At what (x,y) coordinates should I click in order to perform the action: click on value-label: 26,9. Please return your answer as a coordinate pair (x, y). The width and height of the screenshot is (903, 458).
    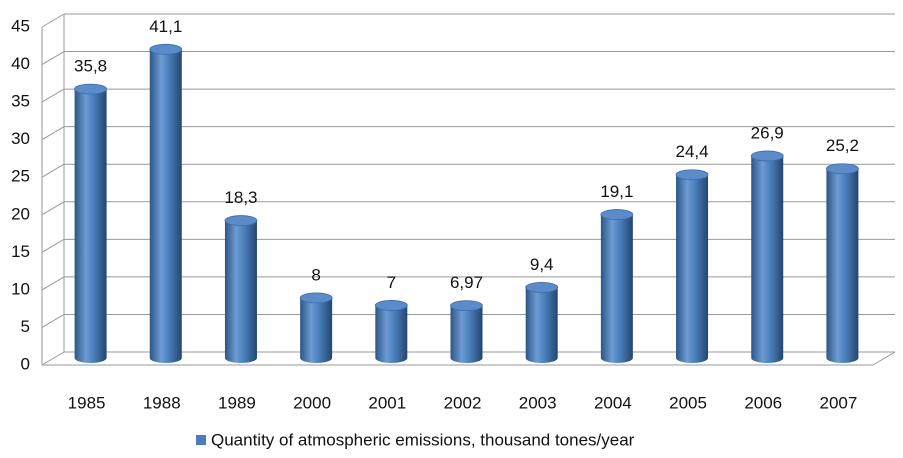
    Looking at the image, I should click on (767, 132).